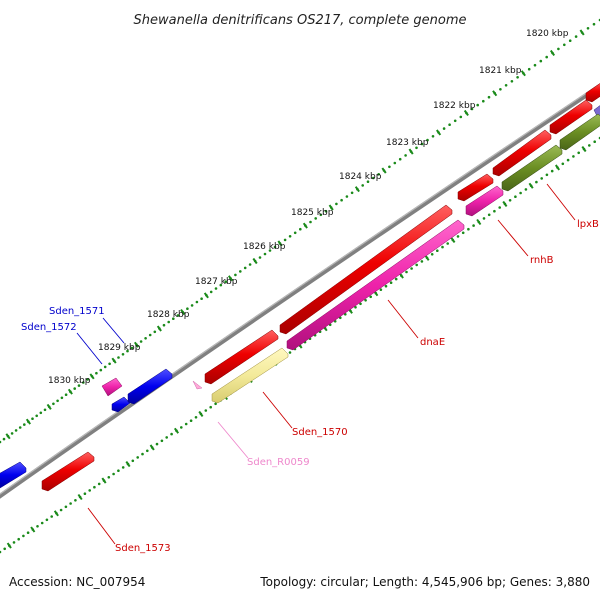 The height and width of the screenshot is (600, 600). Describe the element at coordinates (68, 471) in the screenshot. I see `gene-sden-1573-red` at that location.